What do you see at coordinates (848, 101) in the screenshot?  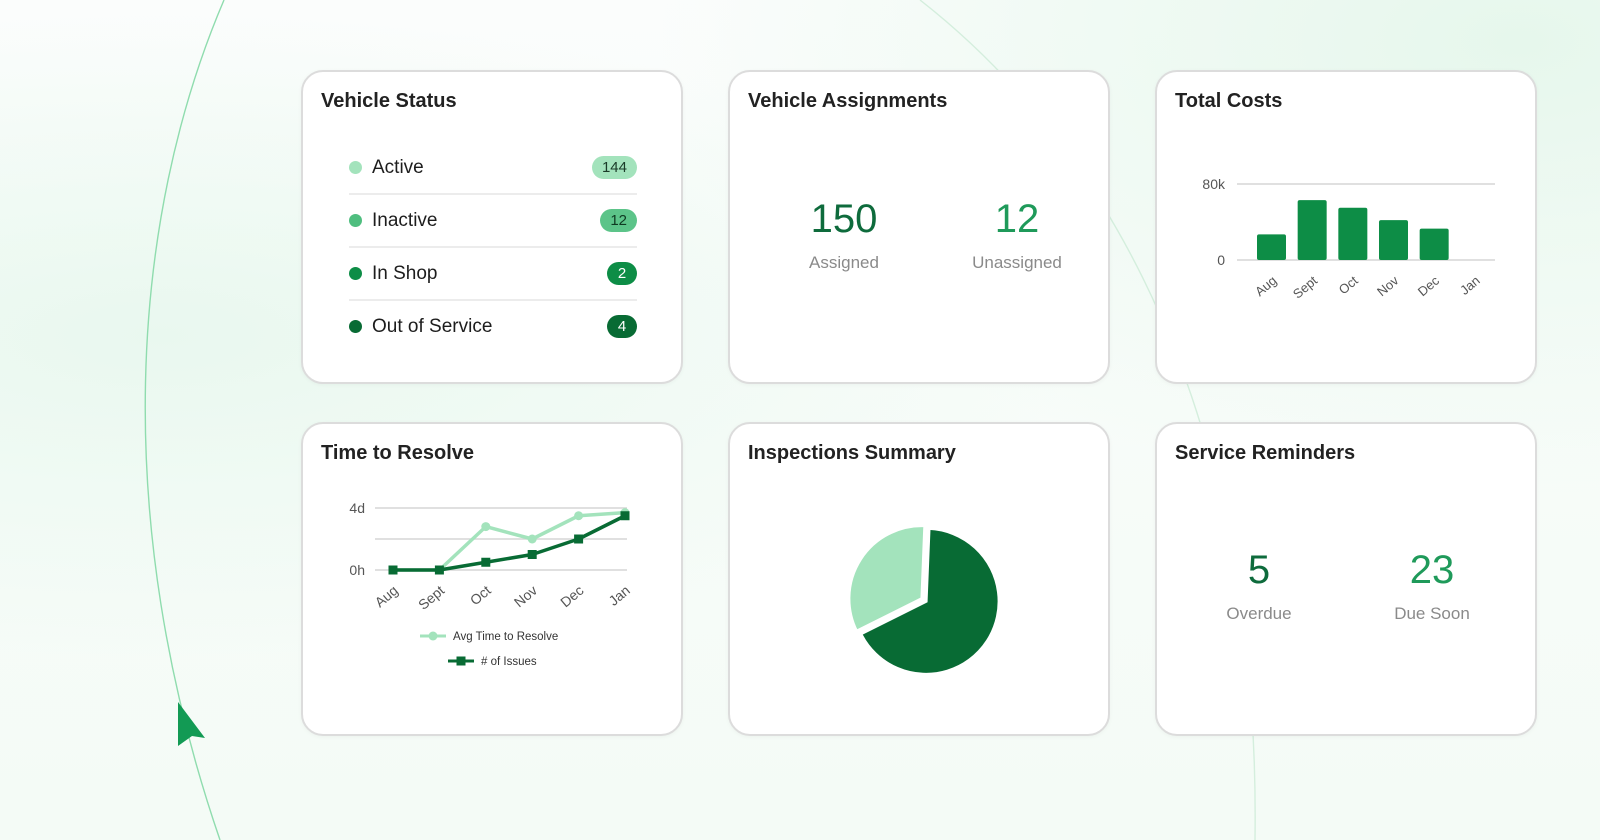 I see `vehicle-assignments-title: Vehicle Assignments` at bounding box center [848, 101].